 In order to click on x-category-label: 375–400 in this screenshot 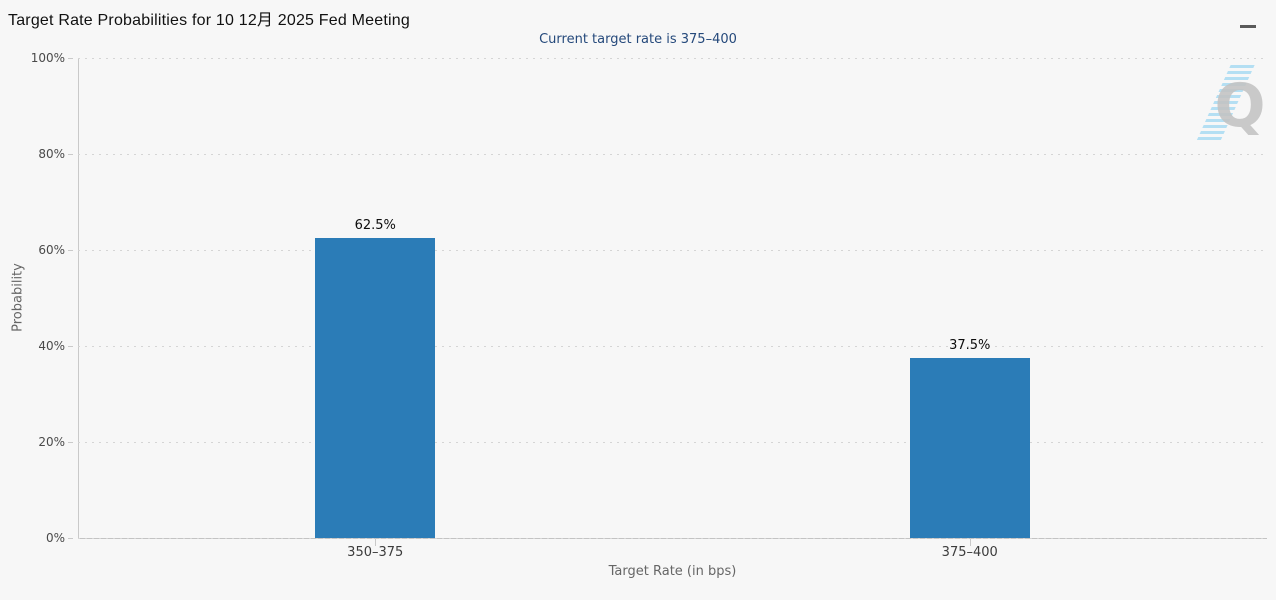, I will do `click(969, 552)`.